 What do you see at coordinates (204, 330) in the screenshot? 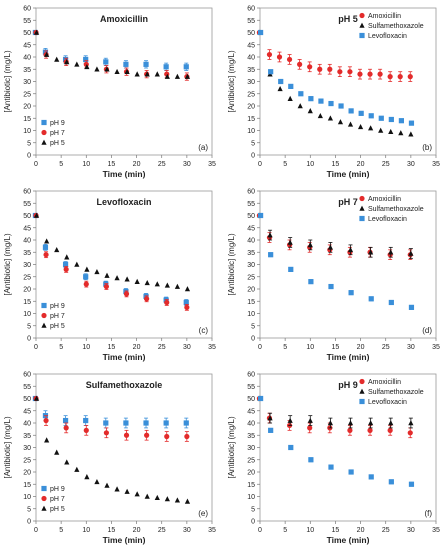
I see `panel-label: (c)` at bounding box center [204, 330].